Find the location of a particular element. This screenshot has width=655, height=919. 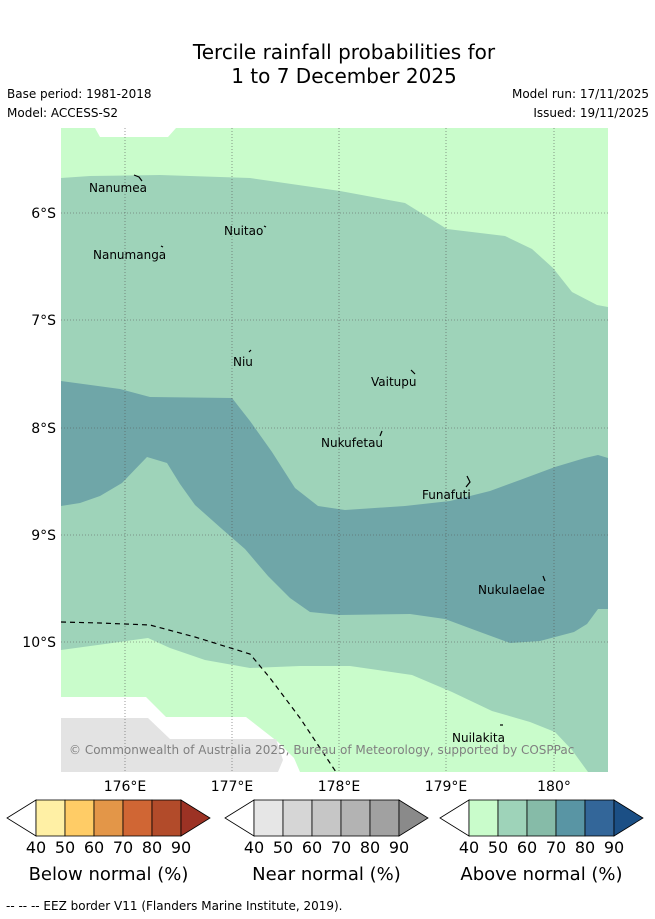

island-shape-nukulaelae is located at coordinates (544, 578).